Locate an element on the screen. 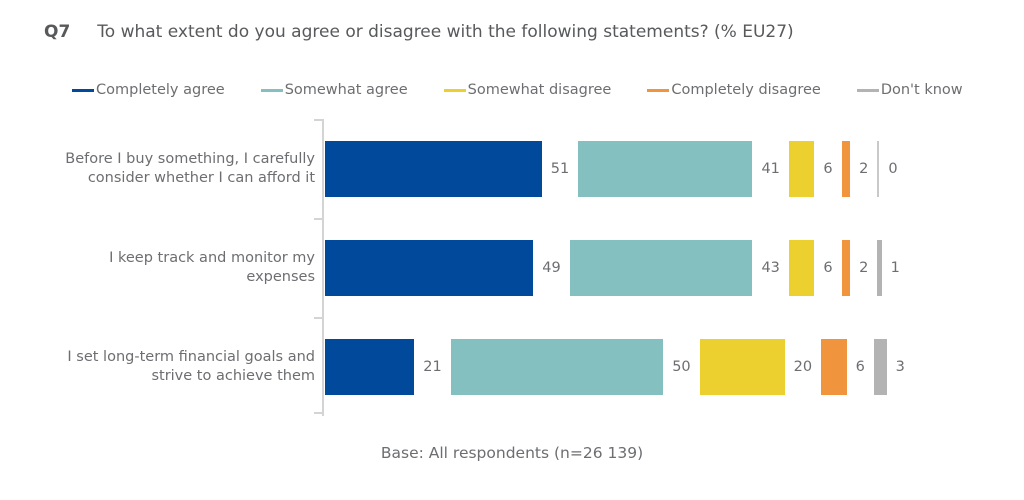  legend-item: Don't know is located at coordinates (909, 90).